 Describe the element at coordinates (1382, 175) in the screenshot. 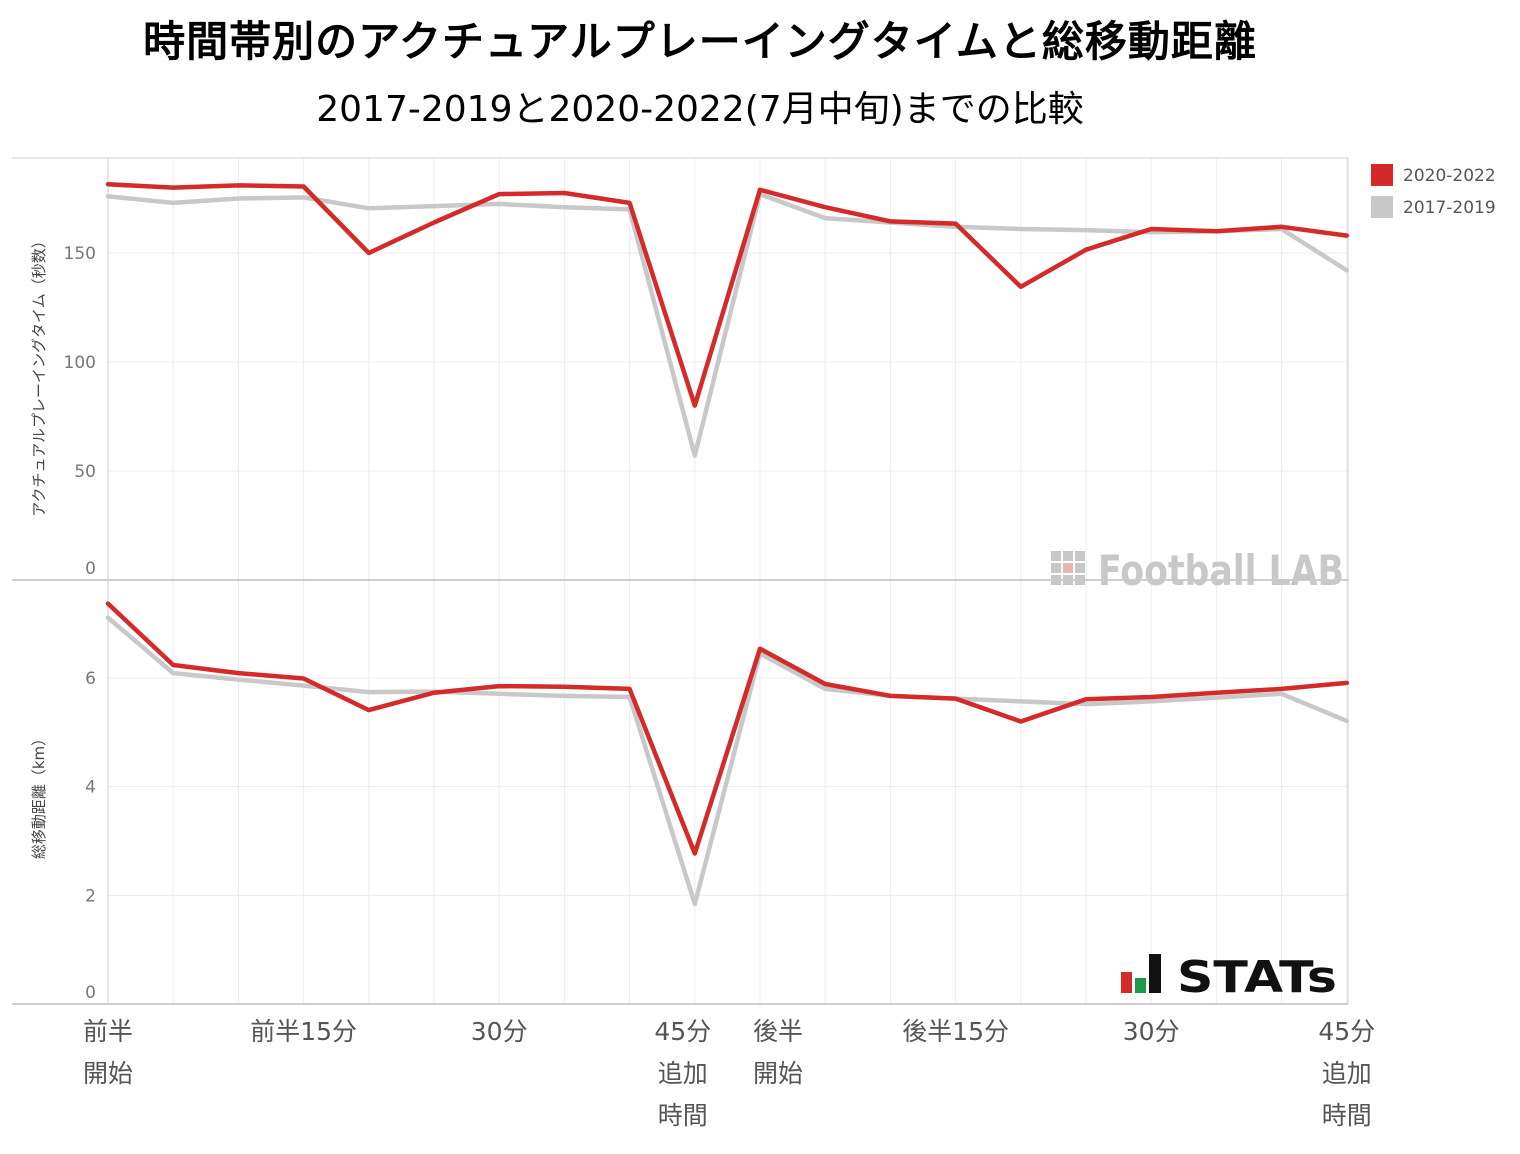

I see `legend-swatch-2020-2022` at that location.